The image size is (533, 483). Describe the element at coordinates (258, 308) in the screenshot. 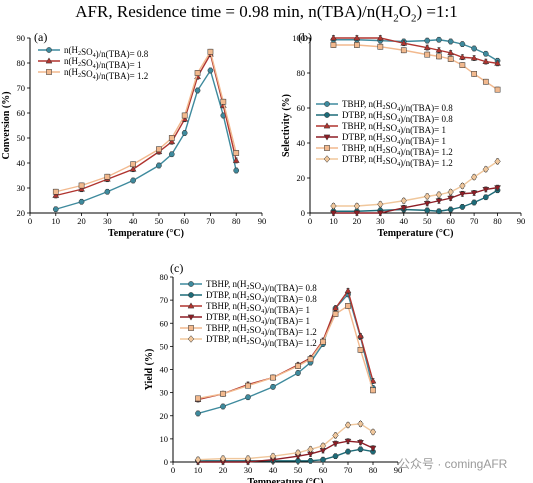

I see `legend-label: TBHP, n(H2SO4)/n(TBA)= 1` at that location.